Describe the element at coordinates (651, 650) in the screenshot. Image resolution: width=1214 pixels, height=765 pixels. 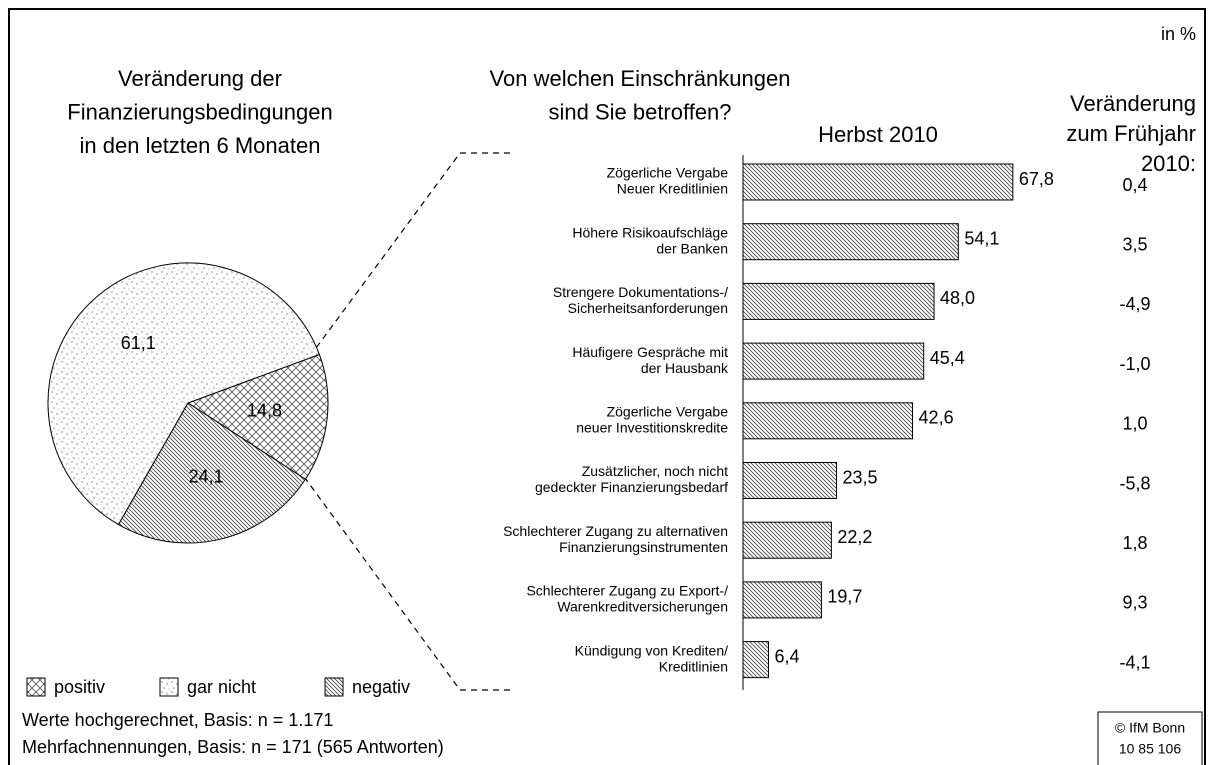
I see `category-label: Kündigung von Krediten/` at that location.